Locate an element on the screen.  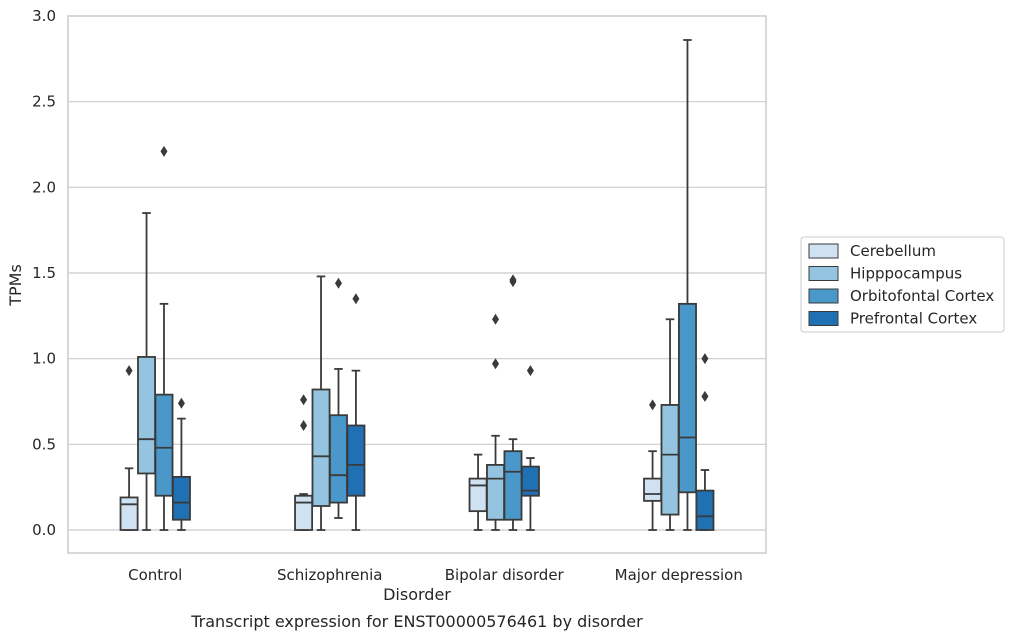
y-tick-label: 2.0 is located at coordinates (44, 187).